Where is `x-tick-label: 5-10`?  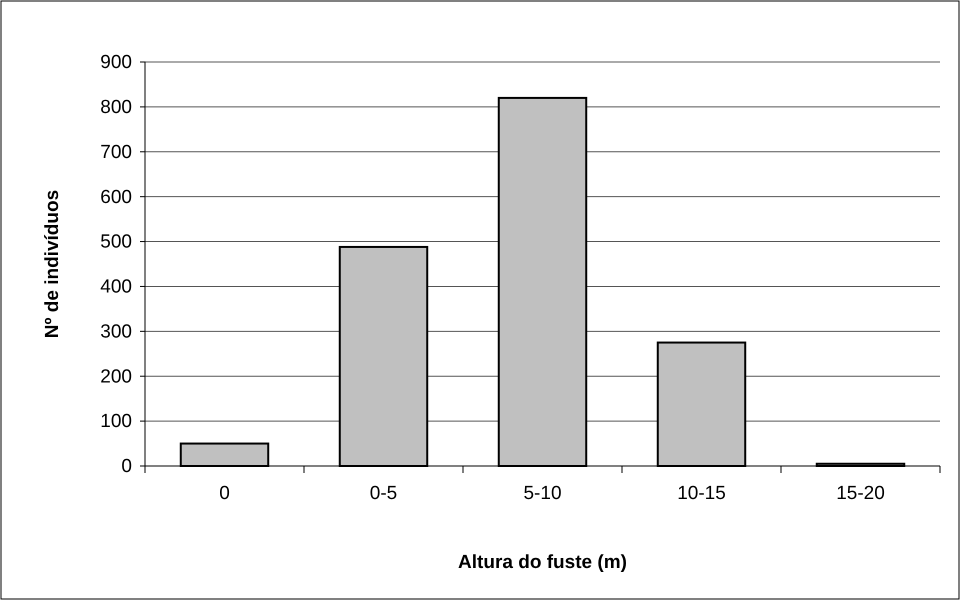 x-tick-label: 5-10 is located at coordinates (542, 493).